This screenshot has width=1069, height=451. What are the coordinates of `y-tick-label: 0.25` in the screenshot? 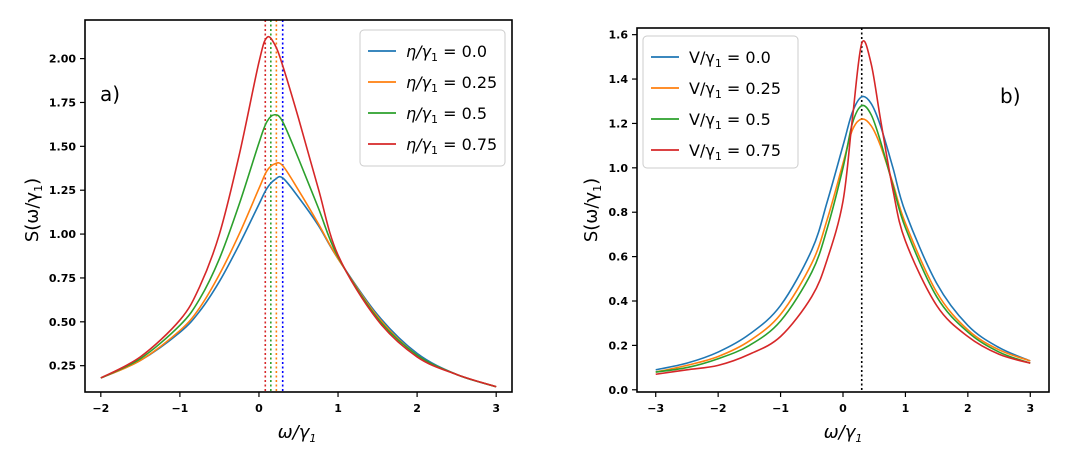 It's located at (62, 366).